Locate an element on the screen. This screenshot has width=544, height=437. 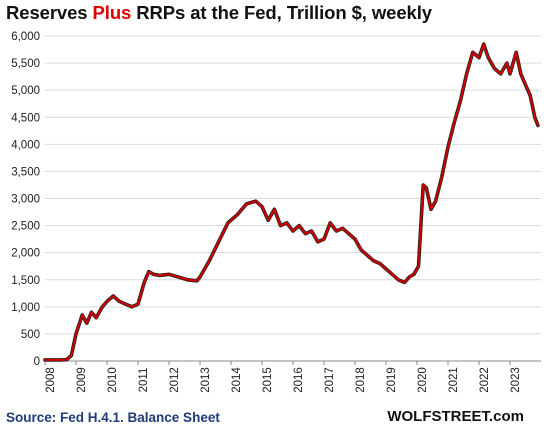
y-tick-label: 2,500 is located at coordinates (25, 227).